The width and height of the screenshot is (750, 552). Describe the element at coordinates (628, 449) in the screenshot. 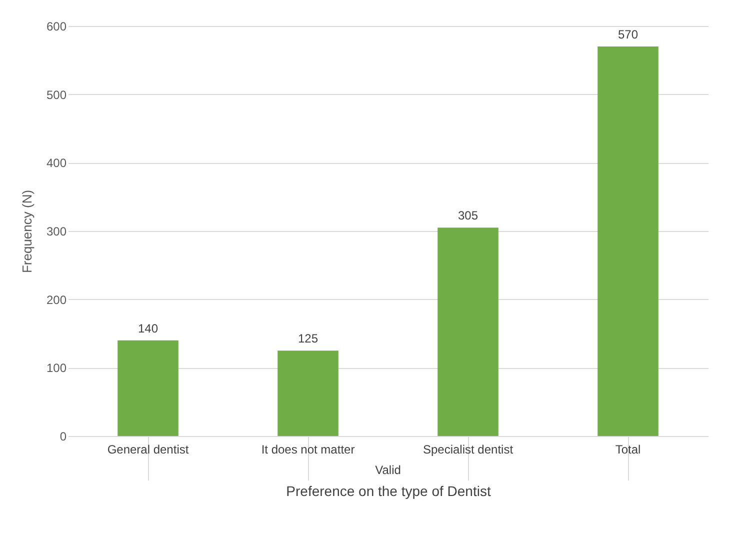

I see `x-tick-label: Total` at that location.